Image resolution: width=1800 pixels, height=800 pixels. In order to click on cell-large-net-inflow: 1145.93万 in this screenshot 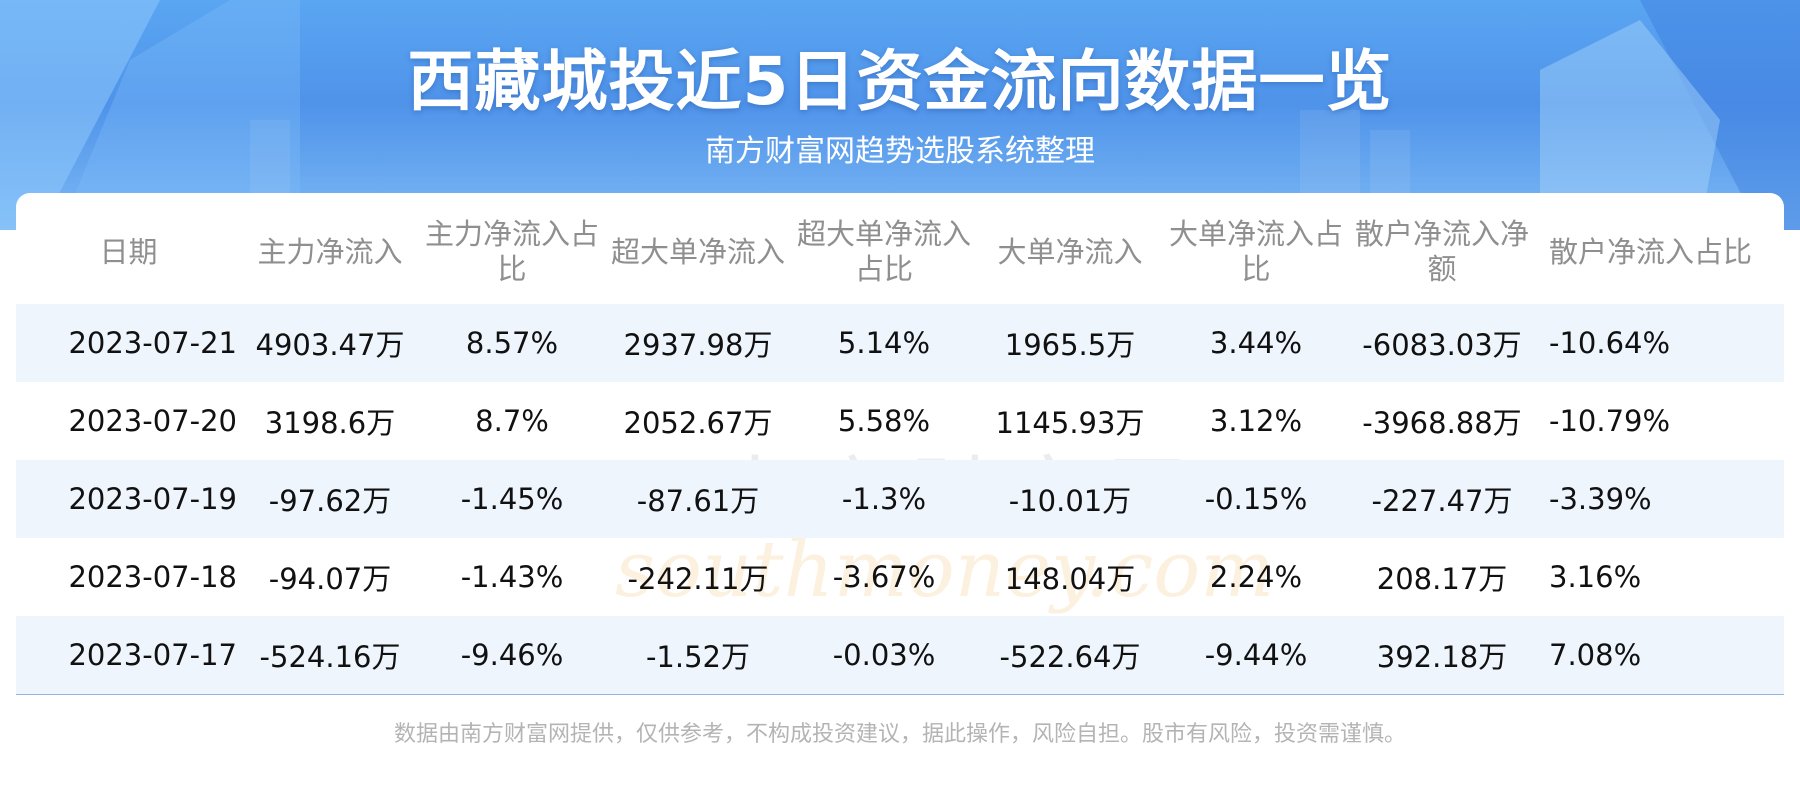, I will do `click(1070, 423)`.